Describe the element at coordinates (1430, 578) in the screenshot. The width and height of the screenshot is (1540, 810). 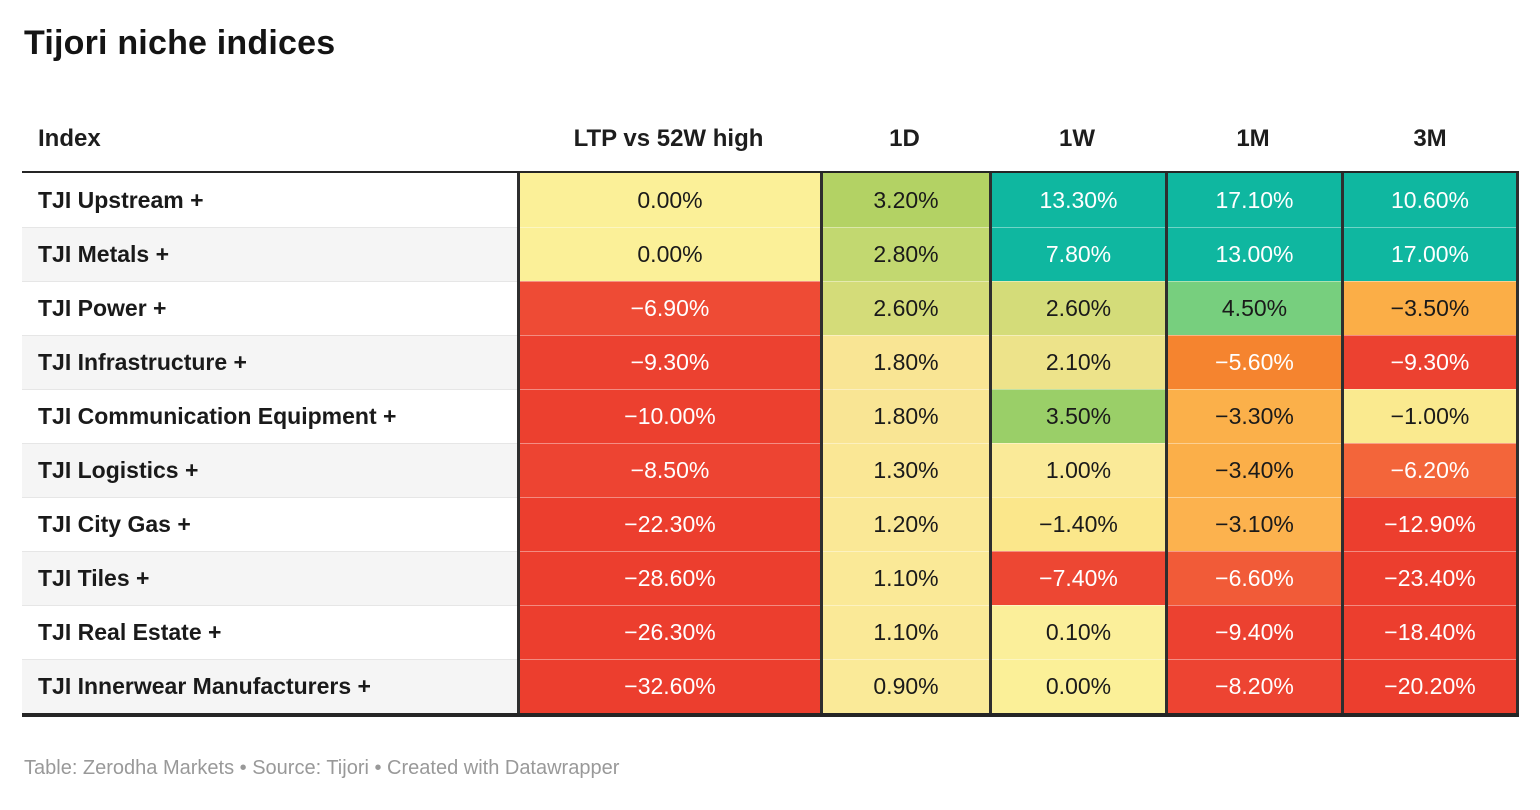
I see `value-cell-3m: −23.40%` at that location.